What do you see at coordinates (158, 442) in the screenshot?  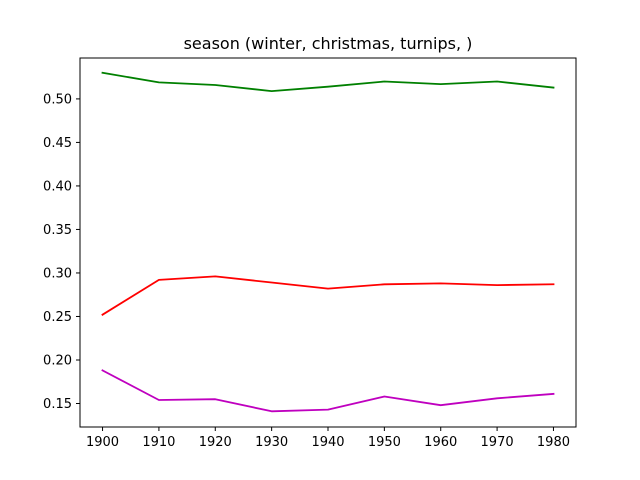 I see `x-tick-label: 1910` at bounding box center [158, 442].